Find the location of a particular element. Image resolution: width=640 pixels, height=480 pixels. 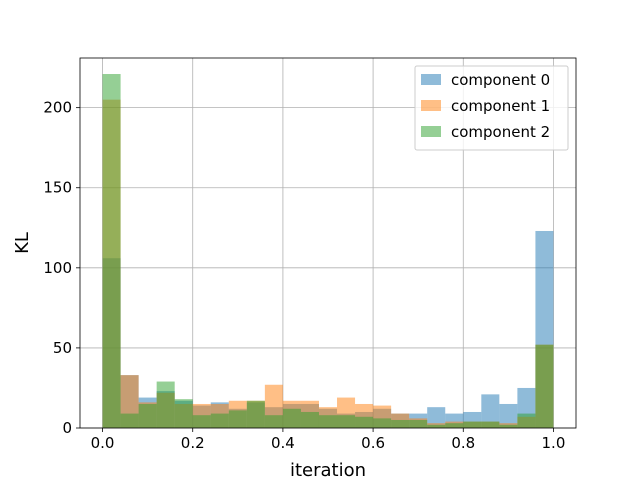

legend-box is located at coordinates (491, 108).